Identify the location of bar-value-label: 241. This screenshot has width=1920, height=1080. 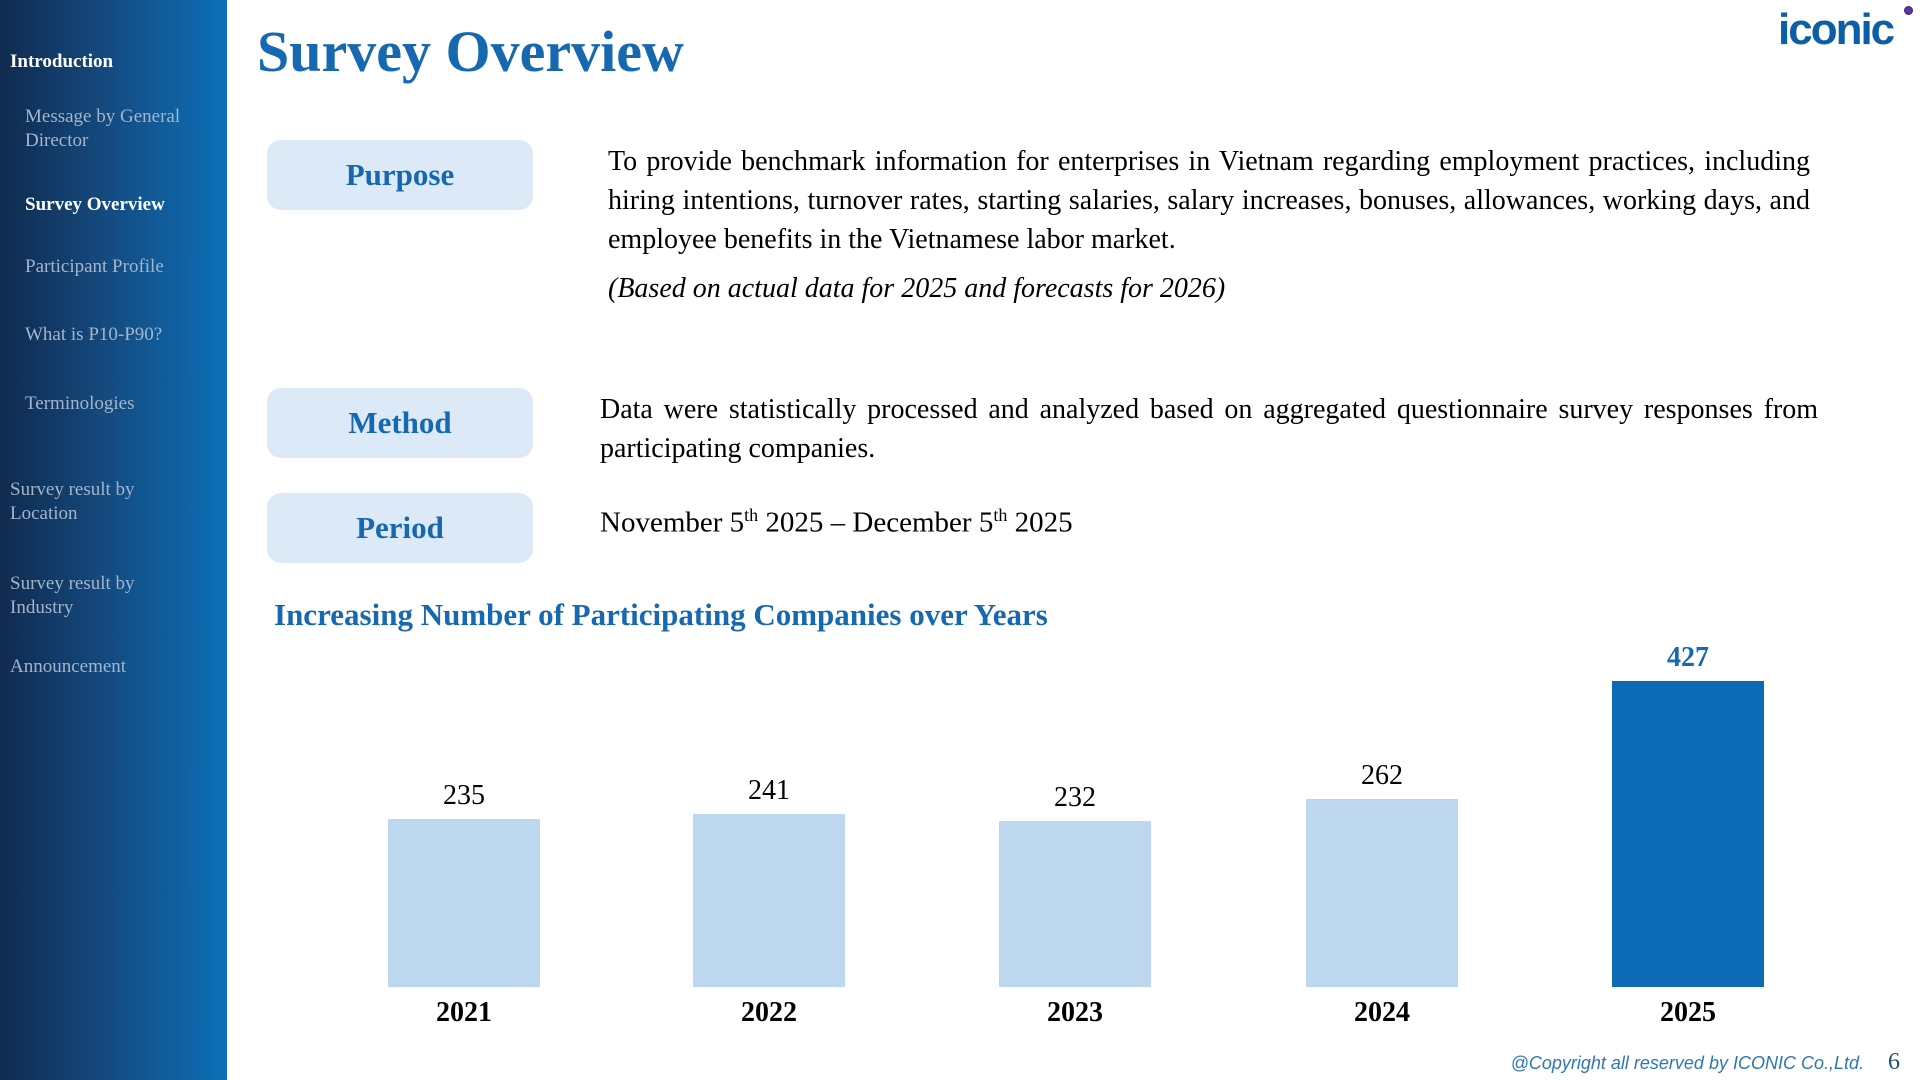
(769, 790).